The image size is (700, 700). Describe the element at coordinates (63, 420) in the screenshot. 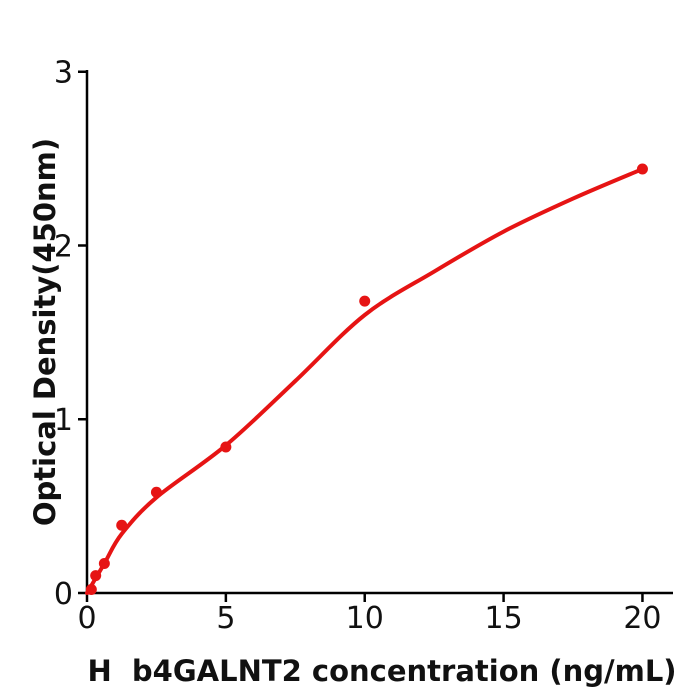

I see `y-tick-label: 1` at that location.